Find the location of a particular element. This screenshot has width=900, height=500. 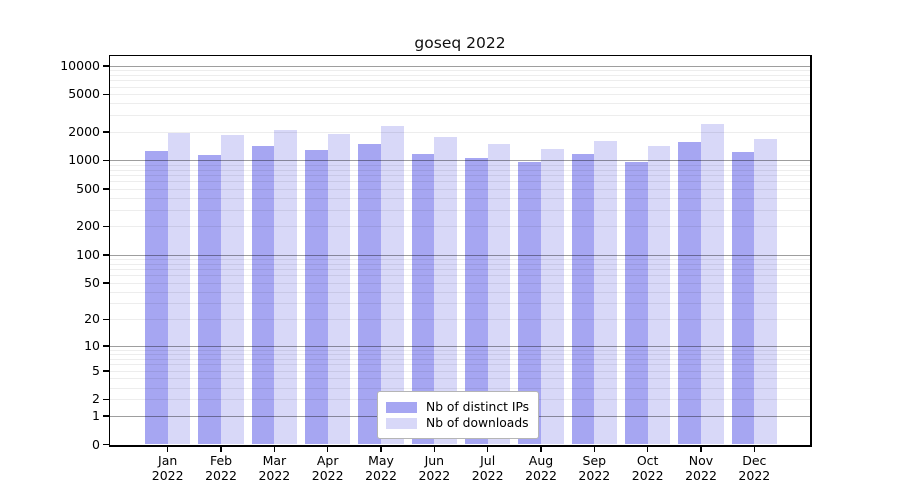

y-tick-label: 1000 is located at coordinates (84, 160).